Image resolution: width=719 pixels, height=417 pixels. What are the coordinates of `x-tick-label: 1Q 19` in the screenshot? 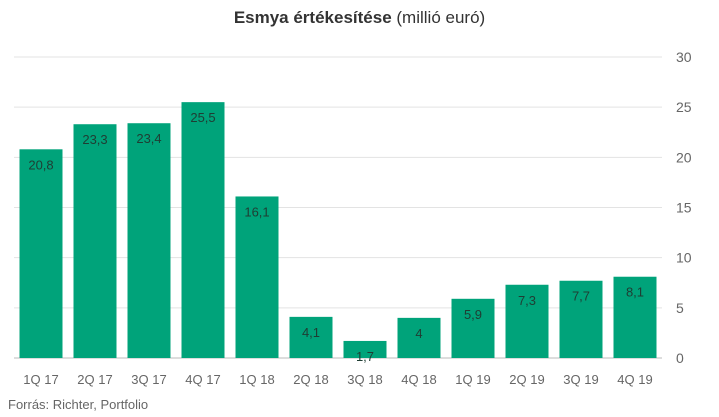 It's located at (472, 379).